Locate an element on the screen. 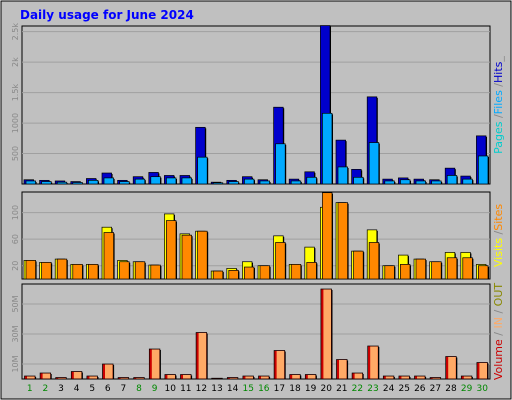 This screenshot has height=400, width=512. y-tick-label: 10M is located at coordinates (15, 363).